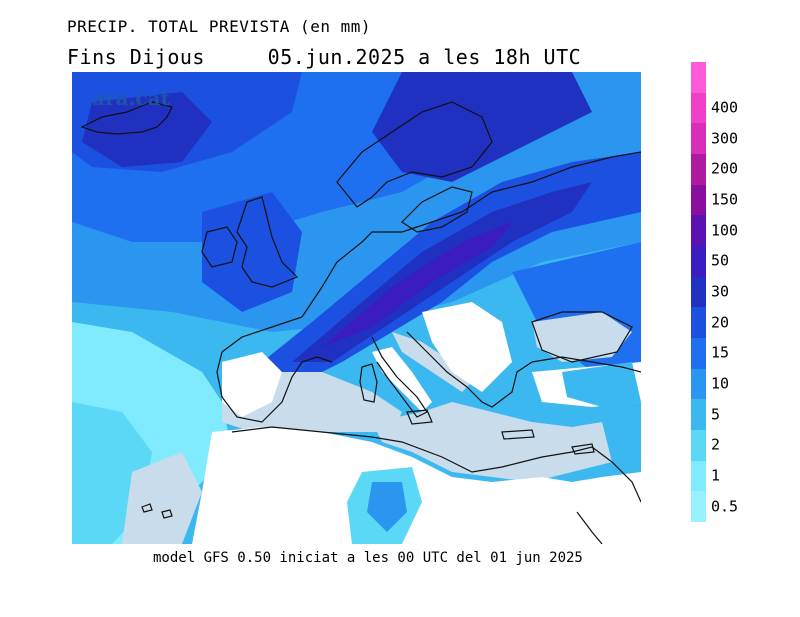 This screenshot has height=617, width=800. I want to click on map-title: PRECIP. TOTAL PREVISTA (en mm), so click(219, 26).